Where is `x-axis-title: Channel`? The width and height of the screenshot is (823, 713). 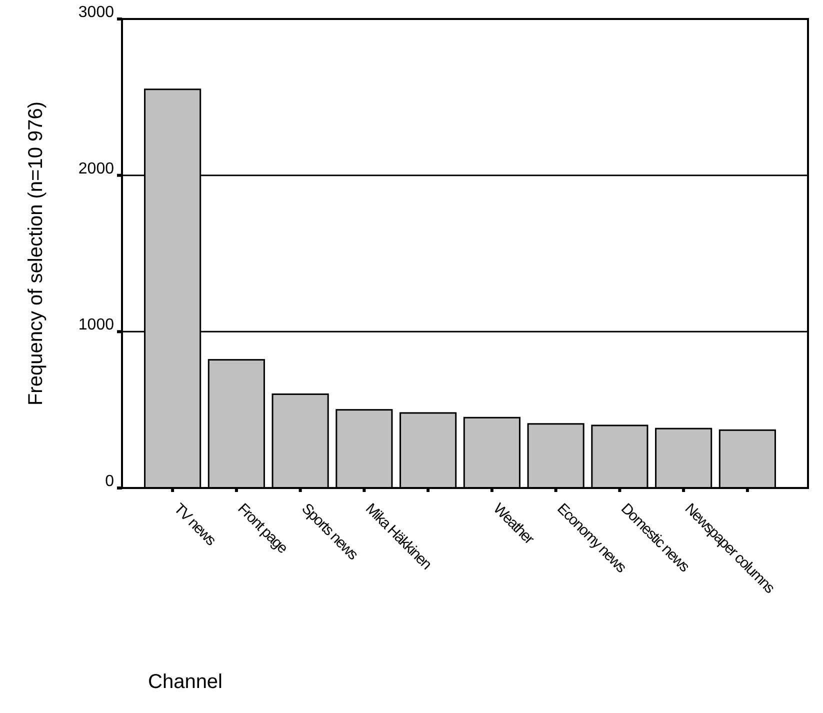
x-axis-title: Channel is located at coordinates (185, 682).